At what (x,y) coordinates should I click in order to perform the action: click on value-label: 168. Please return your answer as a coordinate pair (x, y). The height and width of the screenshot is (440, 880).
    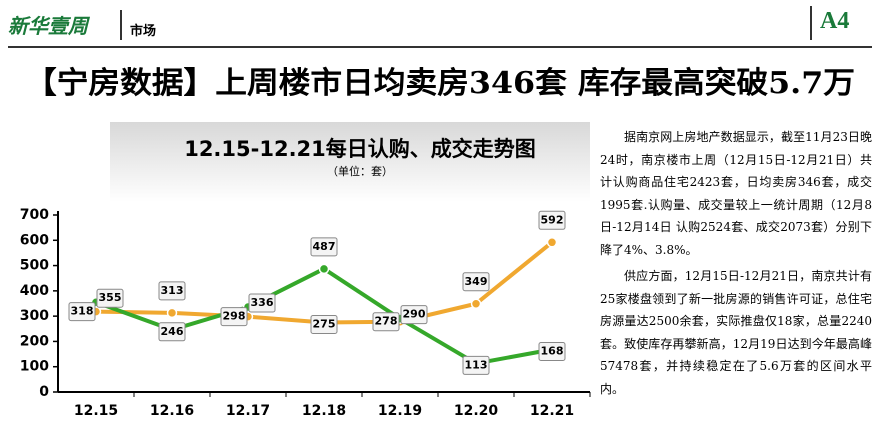
    Looking at the image, I should click on (552, 351).